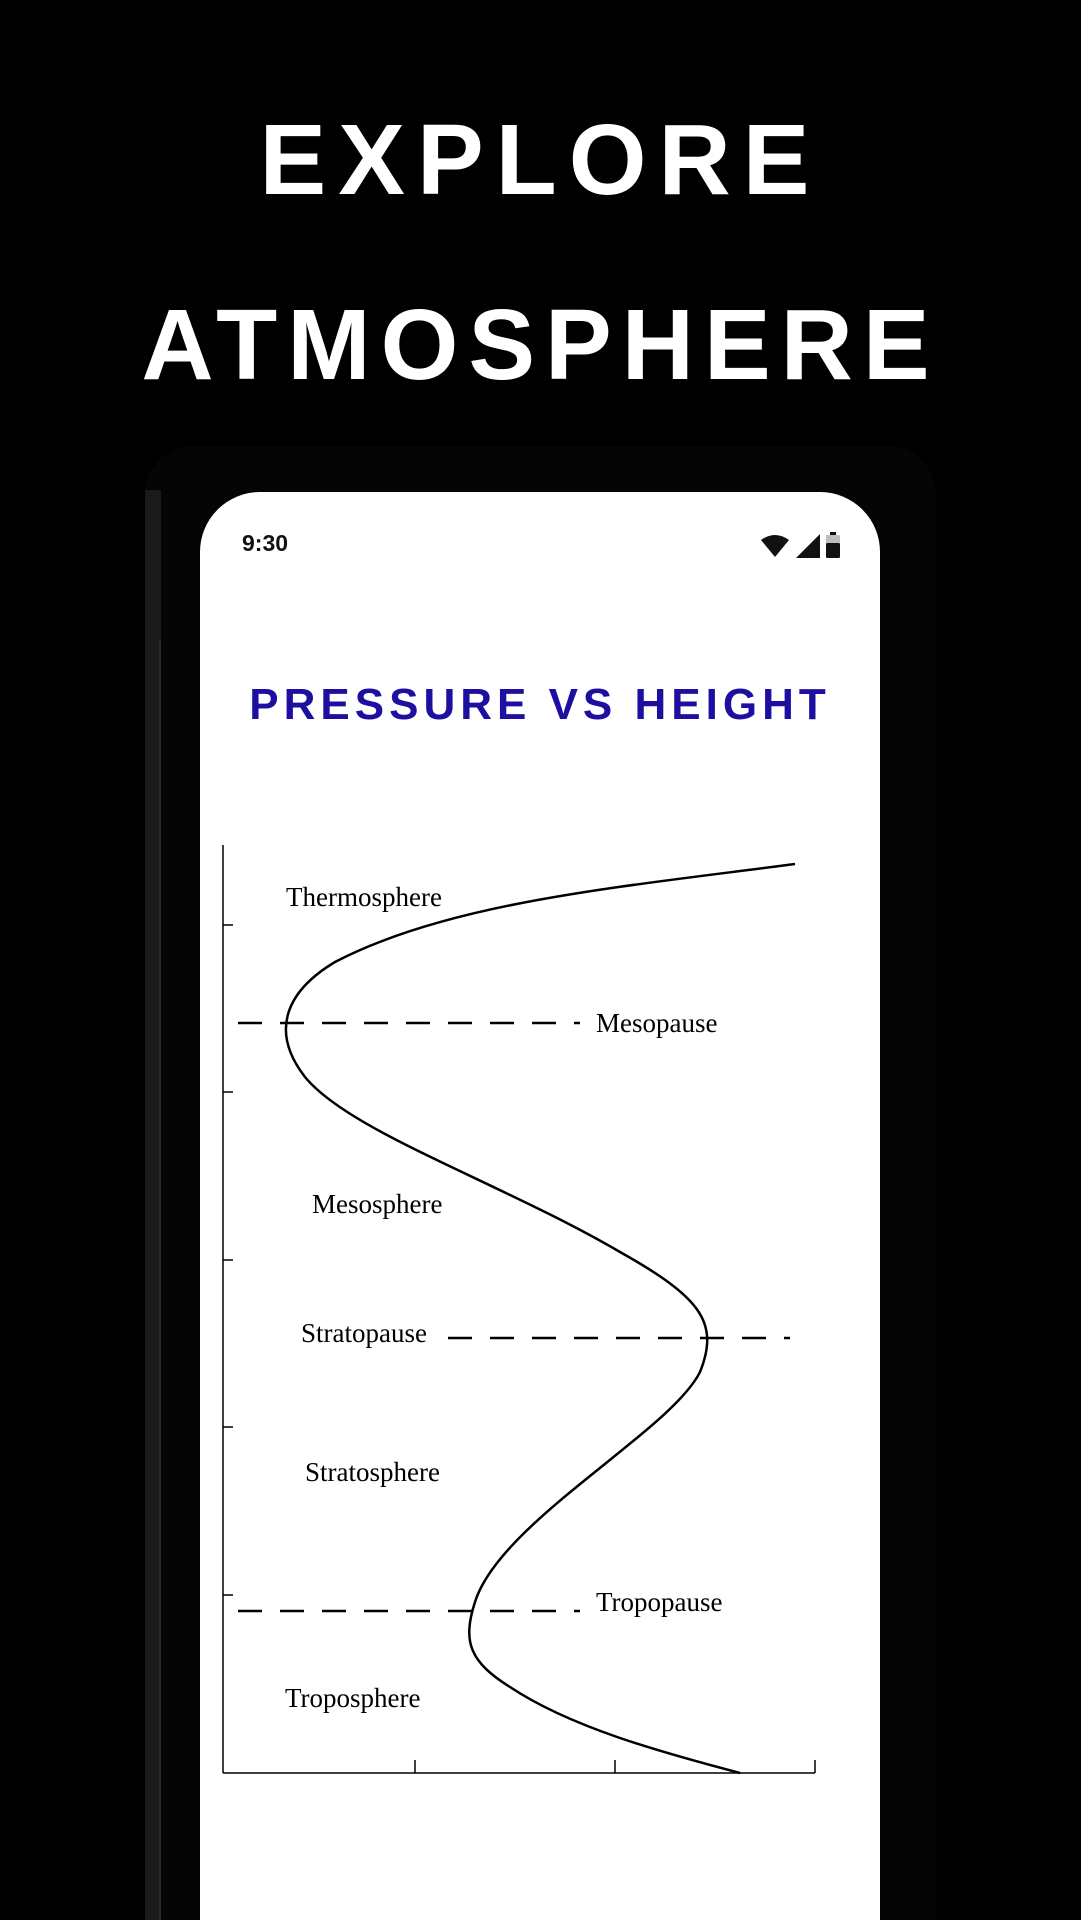  Describe the element at coordinates (265, 543) in the screenshot. I see `status-time: 9:30` at that location.